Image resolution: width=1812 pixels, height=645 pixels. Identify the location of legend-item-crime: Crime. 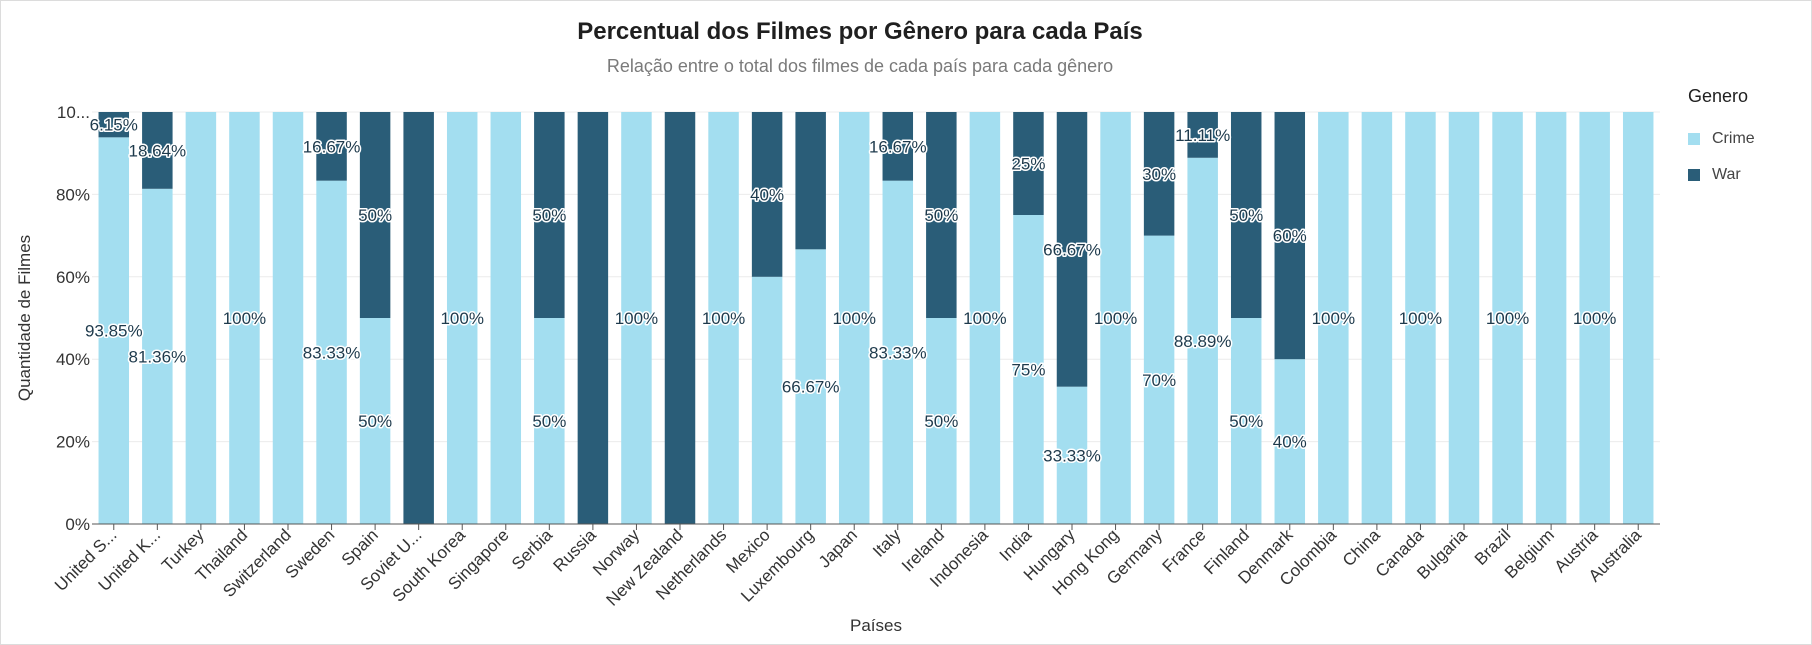
(1743, 139).